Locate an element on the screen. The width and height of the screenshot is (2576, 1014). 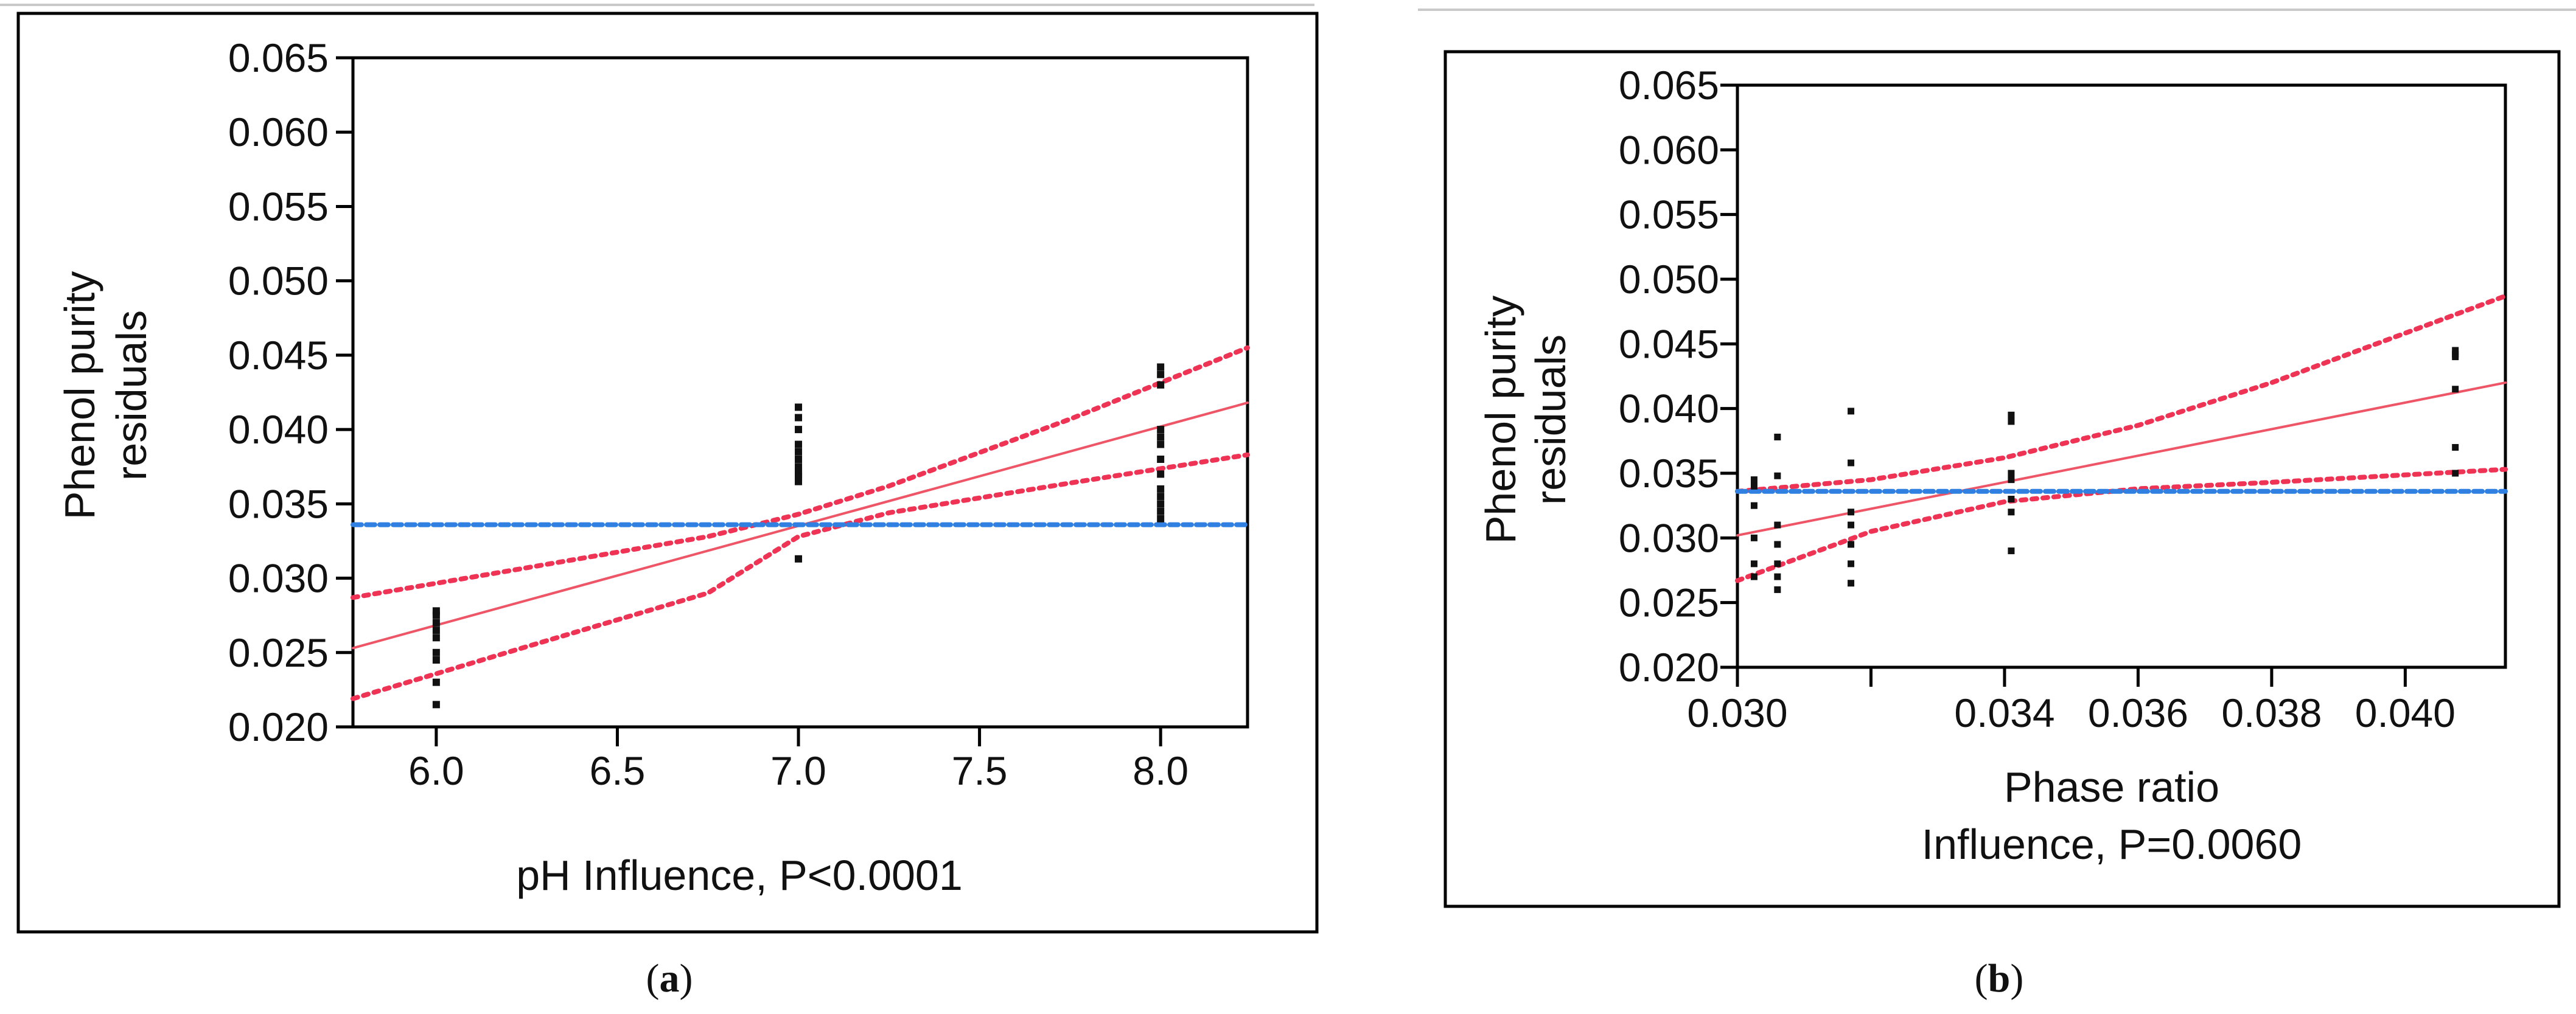
x-tick-label-a-4: 8.0 is located at coordinates (1161, 771).